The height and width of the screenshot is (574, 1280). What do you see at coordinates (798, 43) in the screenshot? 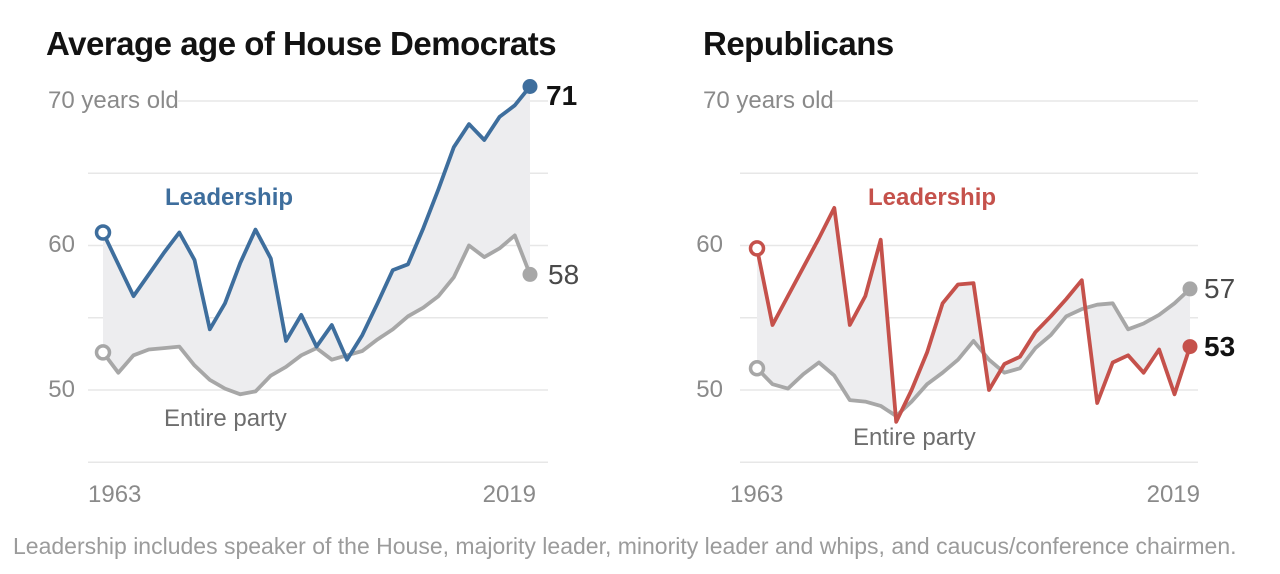
I see `right-chart-title: Republicans` at bounding box center [798, 43].